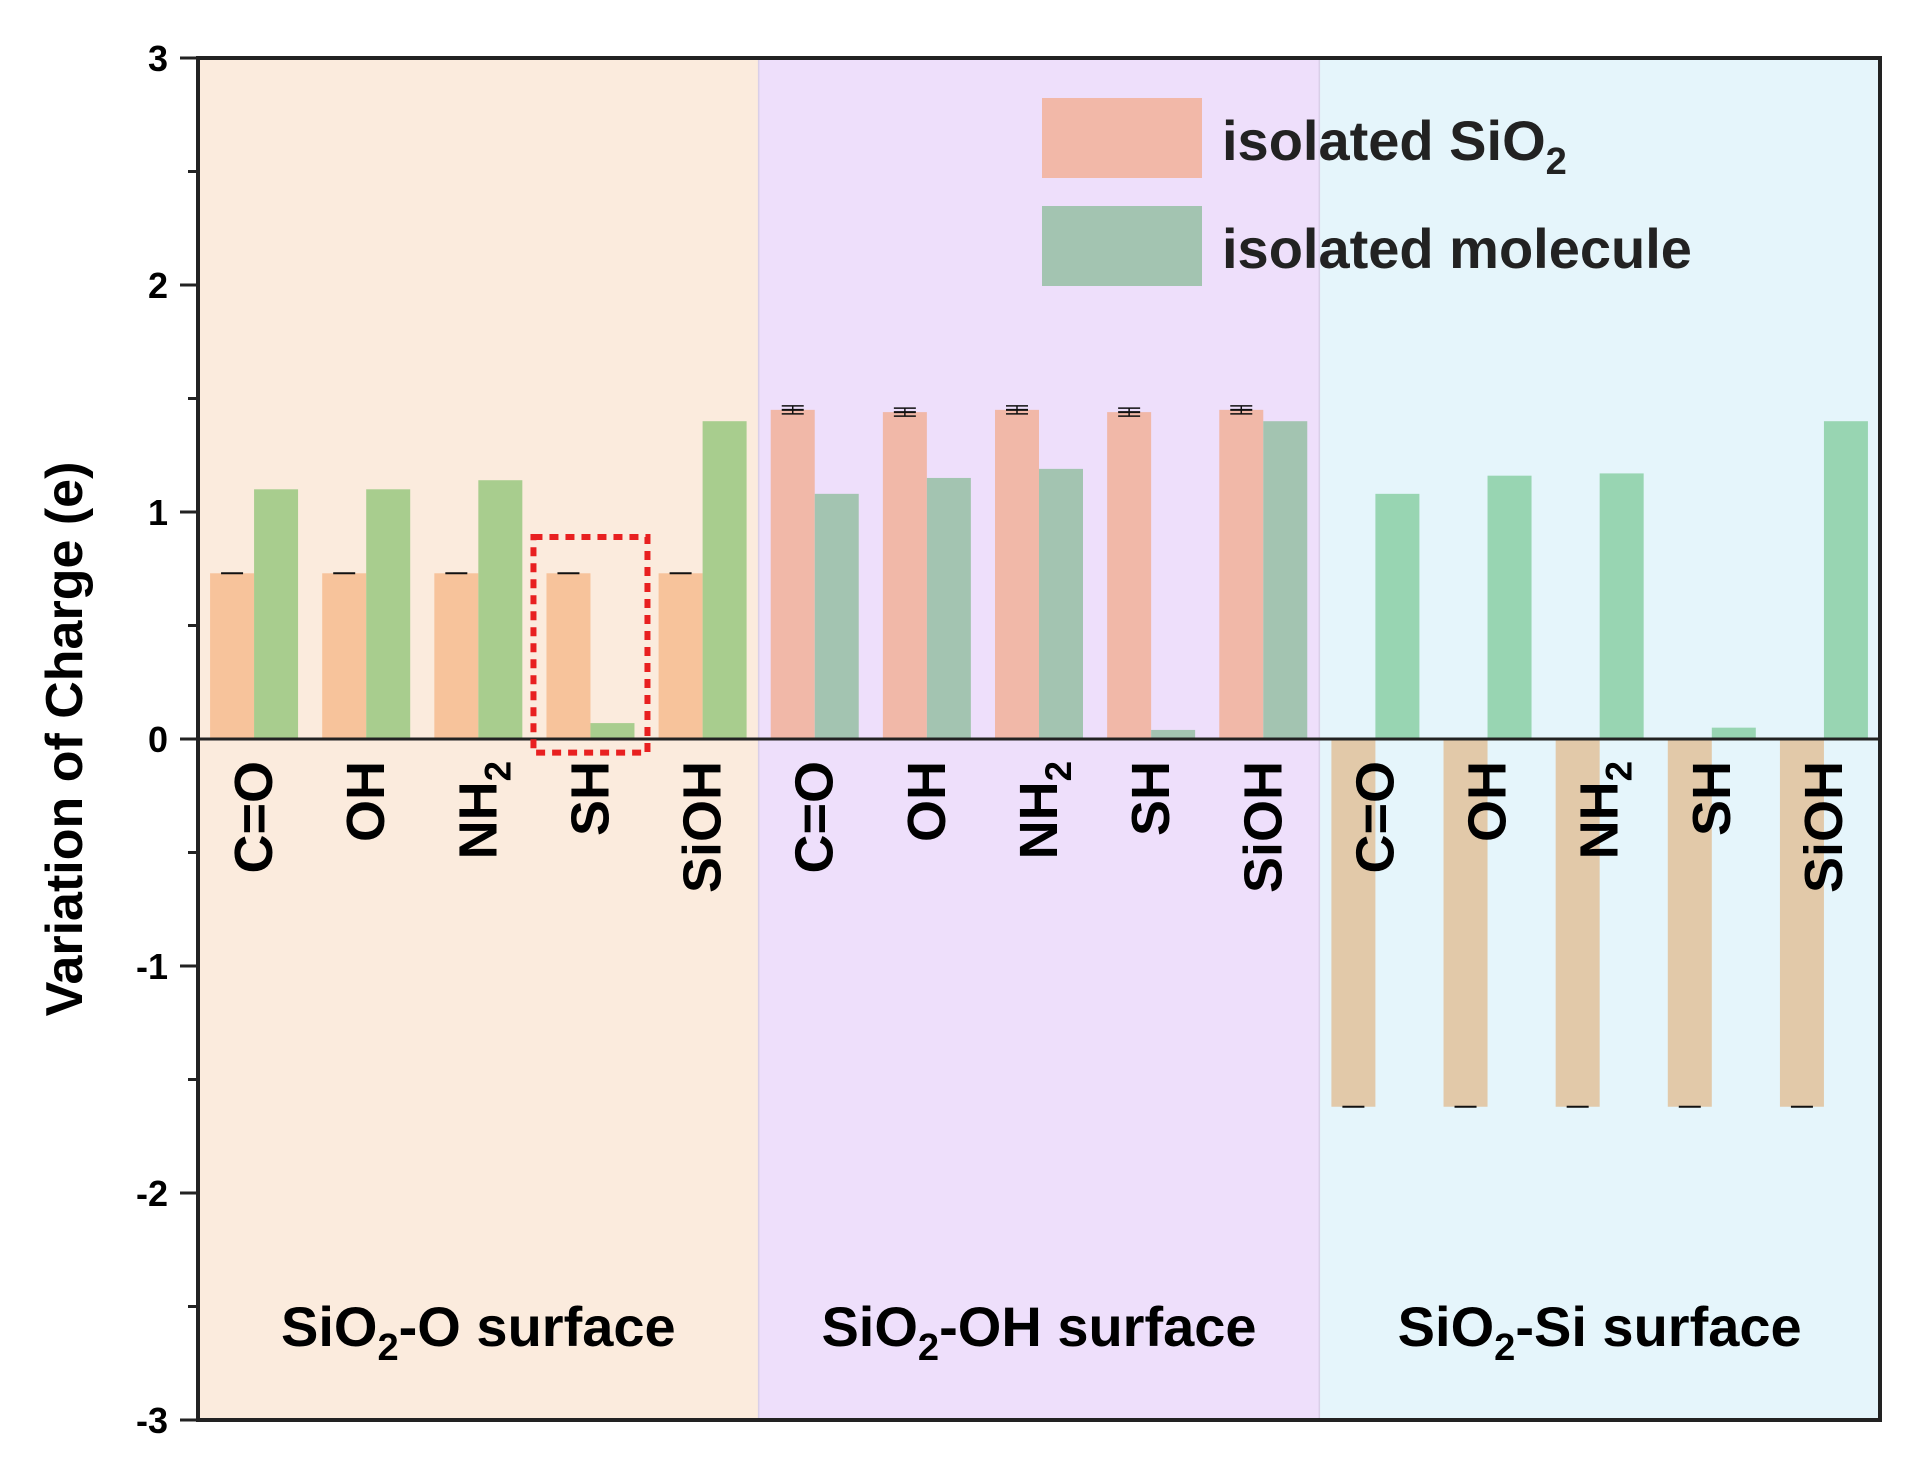 Image resolution: width=1906 pixels, height=1469 pixels. I want to click on region-label: SiO2-OH surface, so click(1038, 1332).